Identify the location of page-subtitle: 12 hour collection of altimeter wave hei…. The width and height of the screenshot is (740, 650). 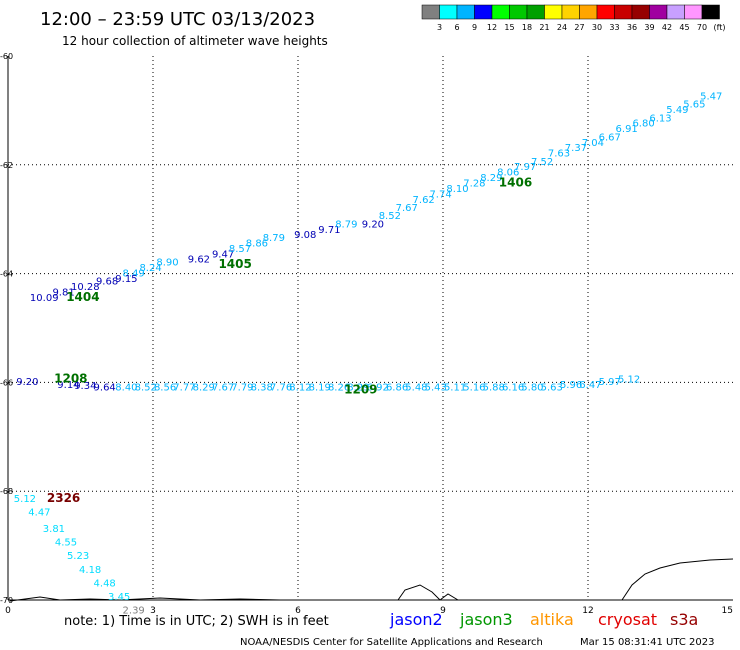
(195, 41).